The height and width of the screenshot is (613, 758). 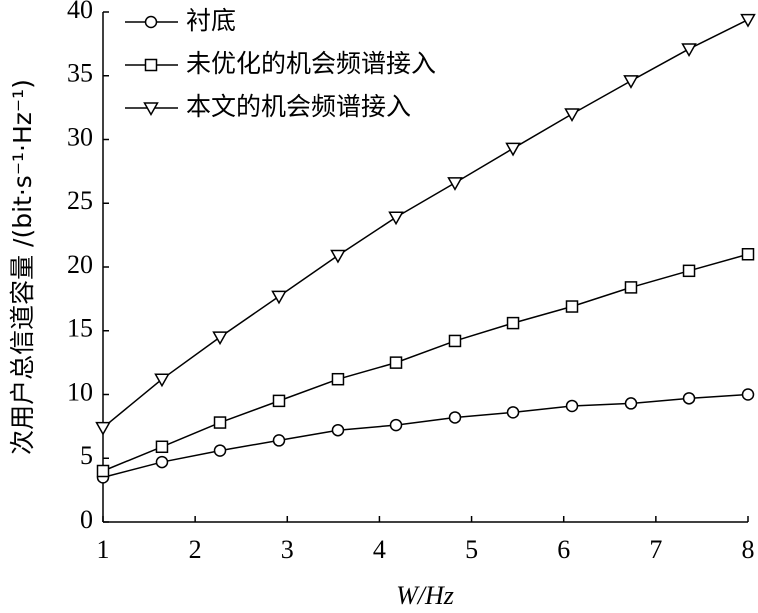 What do you see at coordinates (655, 549) in the screenshot?
I see `x-tick-label: 7` at bounding box center [655, 549].